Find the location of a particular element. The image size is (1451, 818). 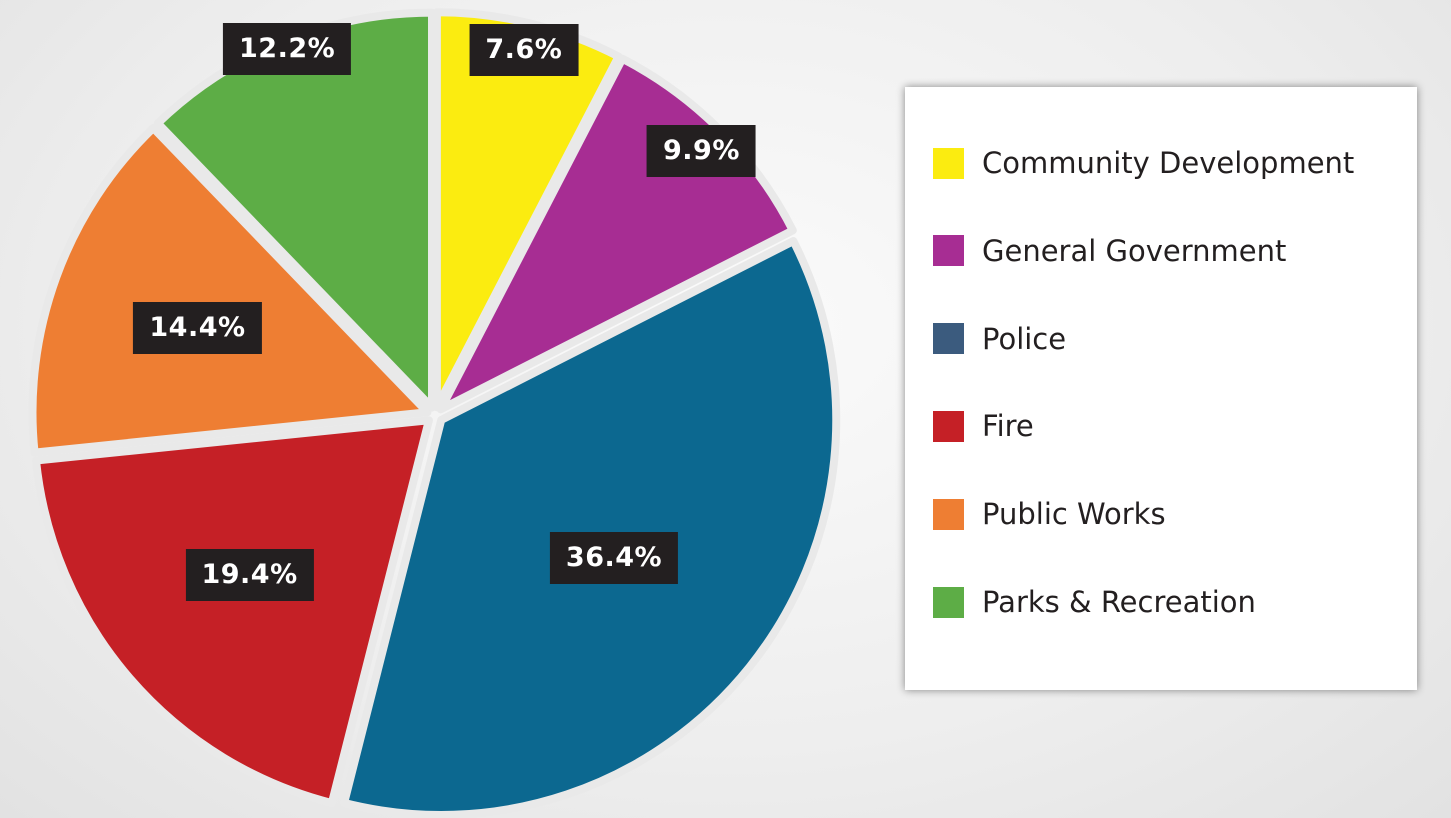

legend-item: Police is located at coordinates (999, 339).